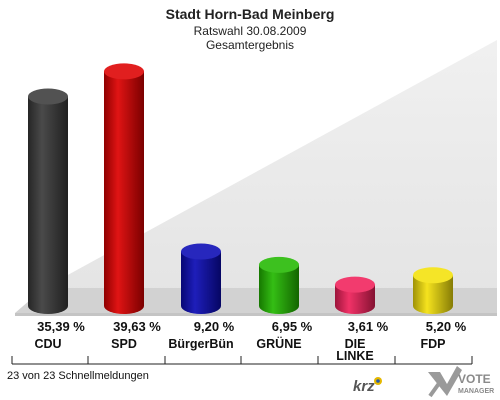  I want to click on tick-group, so click(242, 360).